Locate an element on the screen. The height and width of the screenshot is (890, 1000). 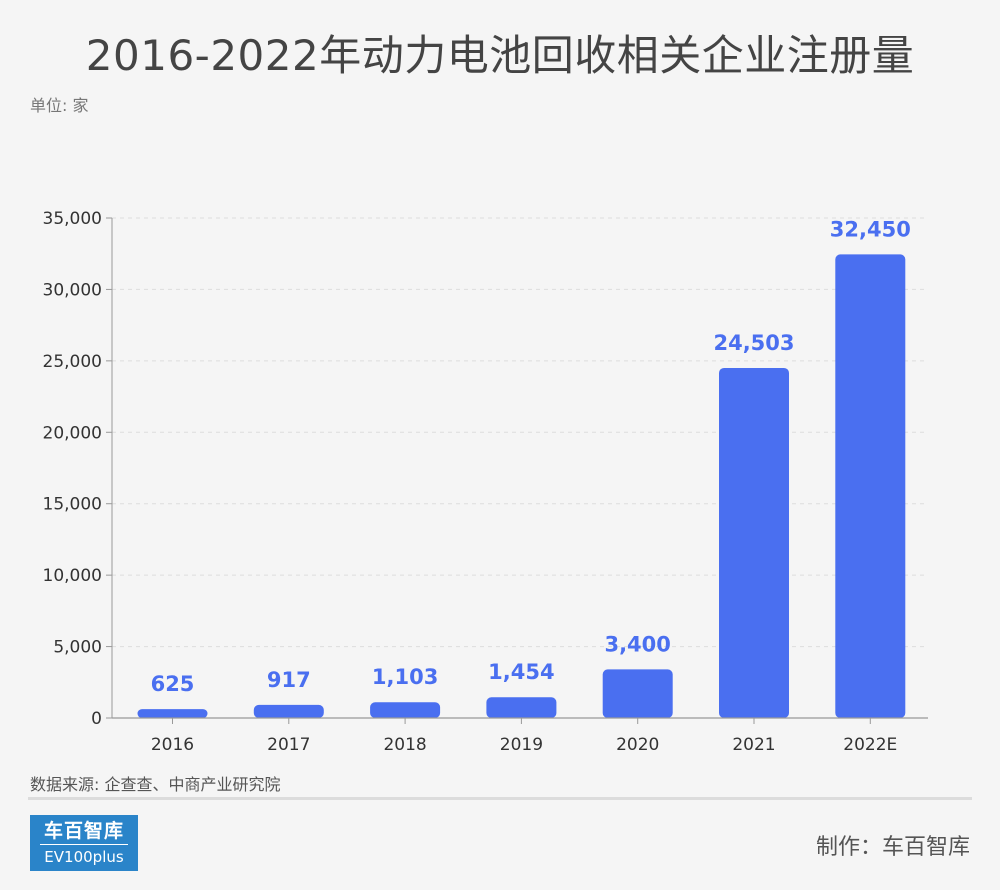
y-tick-label: 20,000 is located at coordinates (72, 433).